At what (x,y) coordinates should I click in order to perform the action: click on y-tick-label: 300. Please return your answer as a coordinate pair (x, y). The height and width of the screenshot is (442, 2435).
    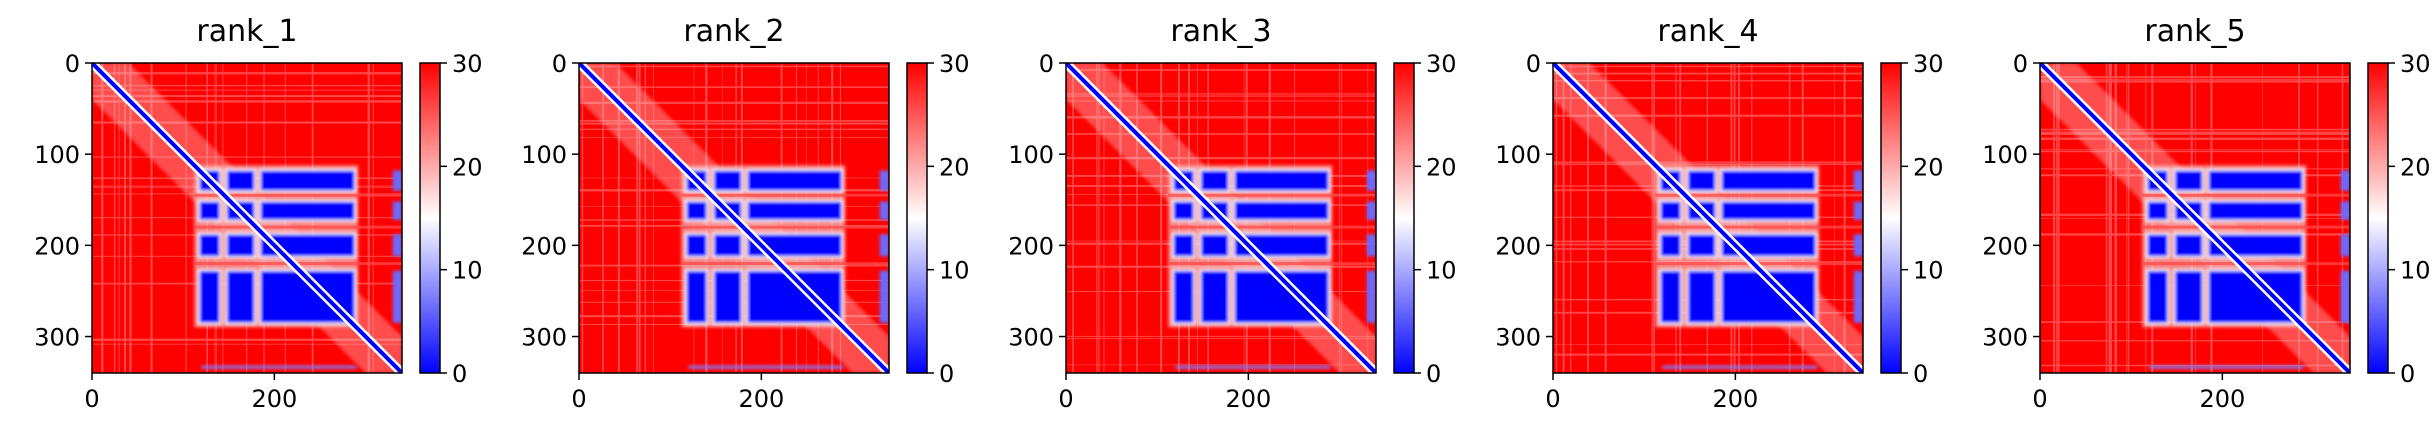
    Looking at the image, I should click on (57, 338).